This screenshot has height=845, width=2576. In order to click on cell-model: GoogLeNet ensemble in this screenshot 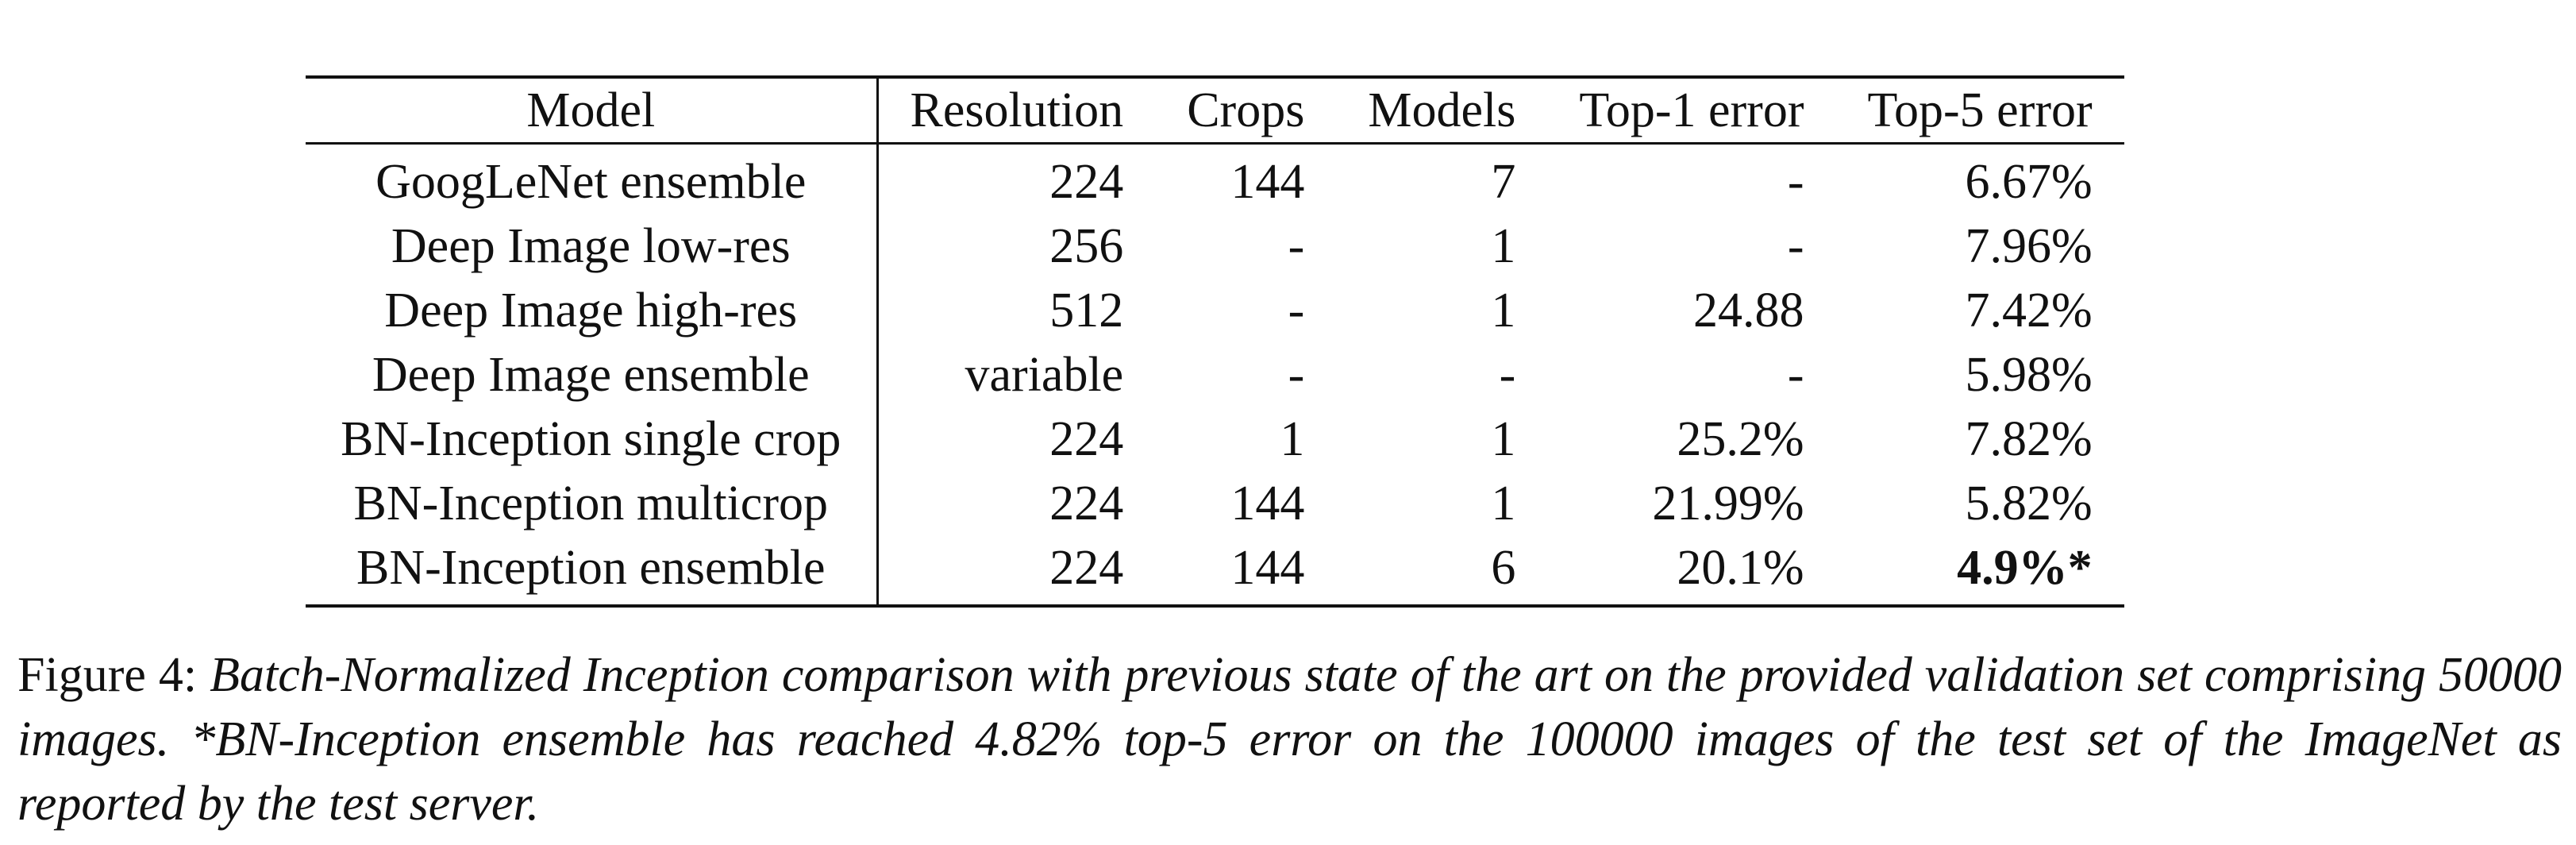, I will do `click(592, 178)`.